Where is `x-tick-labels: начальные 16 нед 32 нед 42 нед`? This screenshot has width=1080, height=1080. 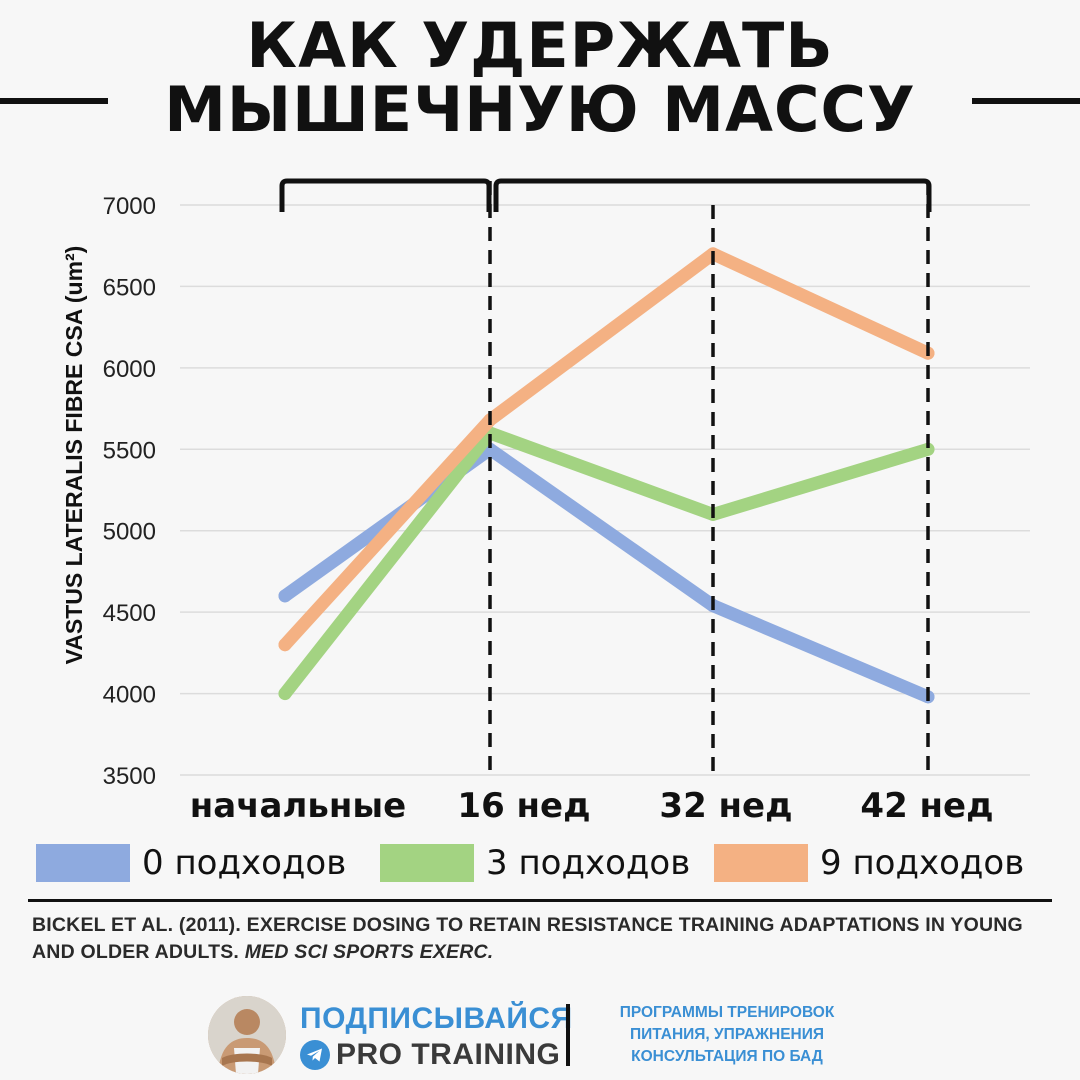
x-tick-labels: начальные 16 нед 32 нед 42 нед is located at coordinates (592, 806).